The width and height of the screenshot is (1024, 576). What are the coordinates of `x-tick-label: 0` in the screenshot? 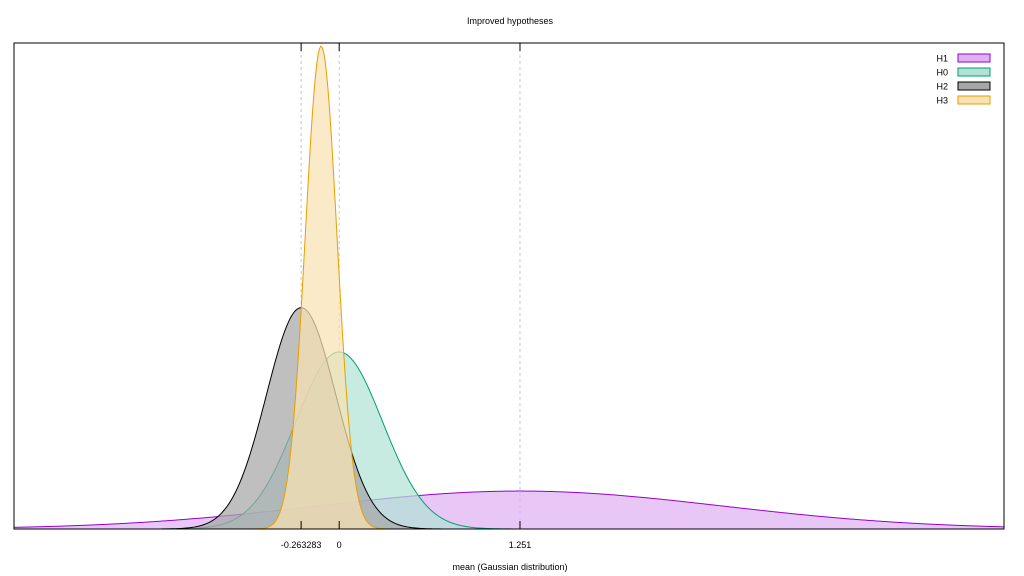 It's located at (339, 545).